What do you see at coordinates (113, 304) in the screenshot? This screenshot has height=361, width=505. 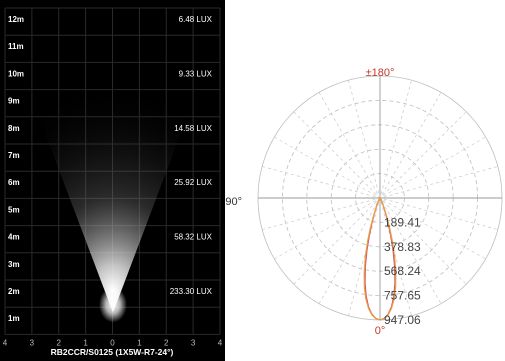 I see `light-hotspot` at bounding box center [113, 304].